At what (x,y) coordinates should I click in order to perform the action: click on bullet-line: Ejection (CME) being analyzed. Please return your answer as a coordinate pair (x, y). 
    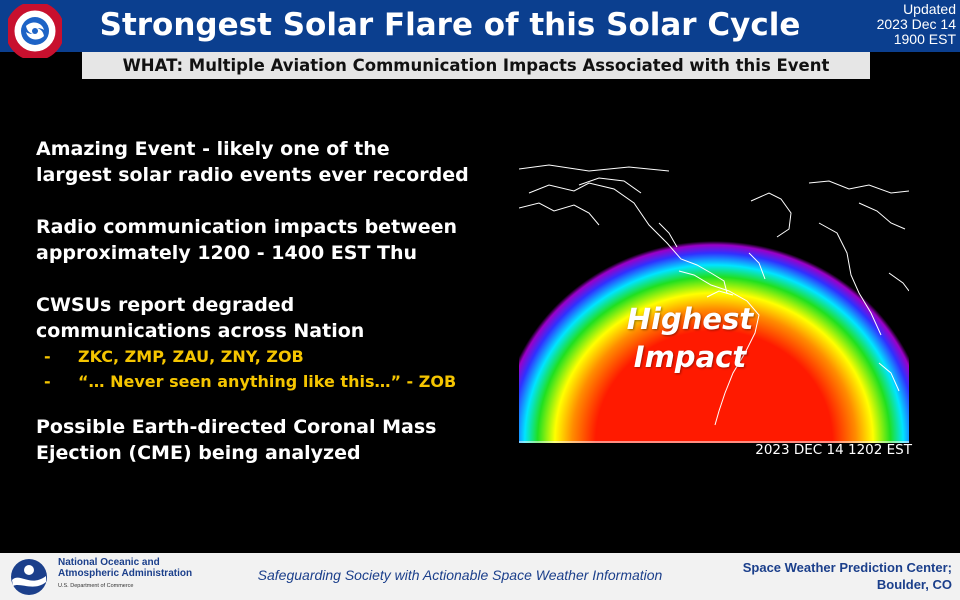
    Looking at the image, I should click on (198, 453).